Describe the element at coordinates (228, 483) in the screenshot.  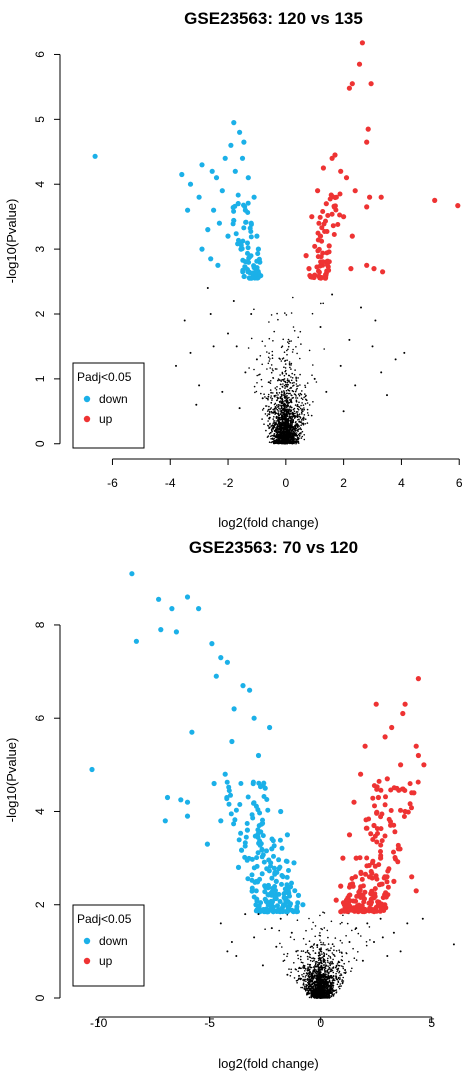
I see `x-tick-label: -2` at that location.